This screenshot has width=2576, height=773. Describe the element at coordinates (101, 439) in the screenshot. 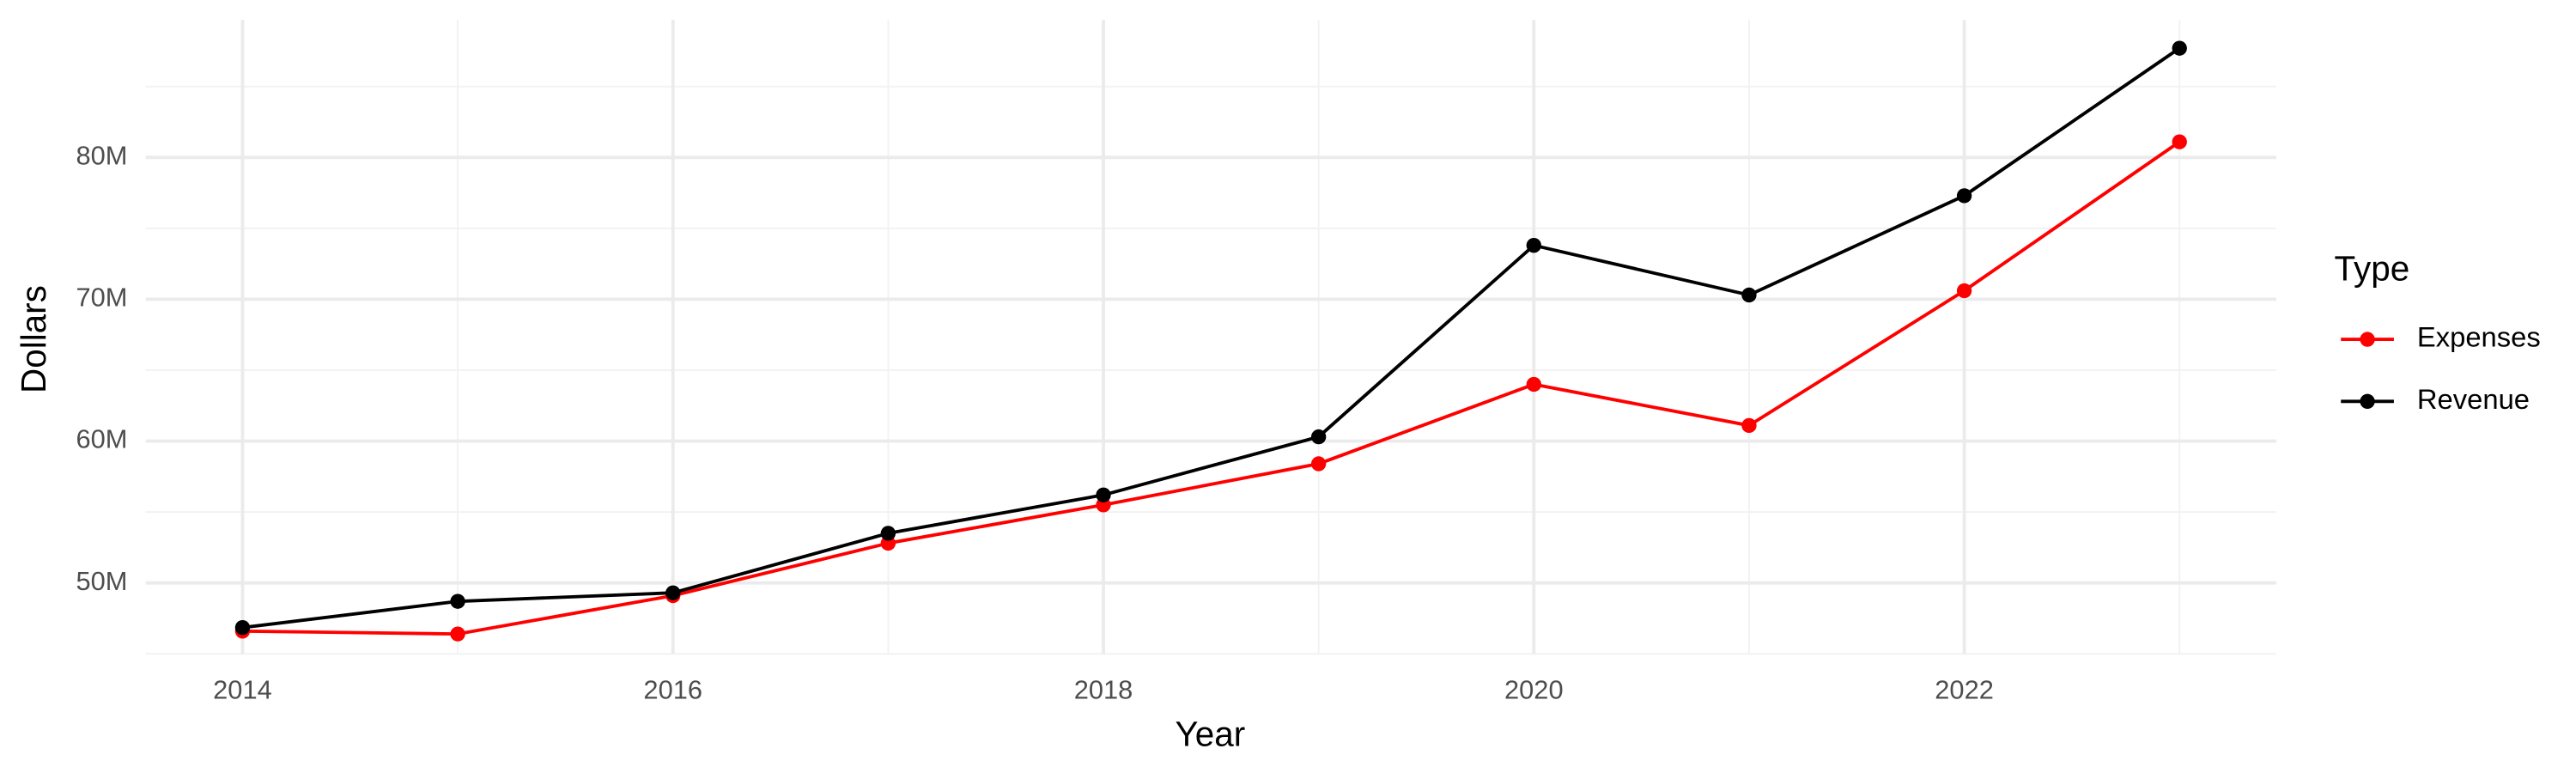

I see `y-tick-label: 60M` at that location.